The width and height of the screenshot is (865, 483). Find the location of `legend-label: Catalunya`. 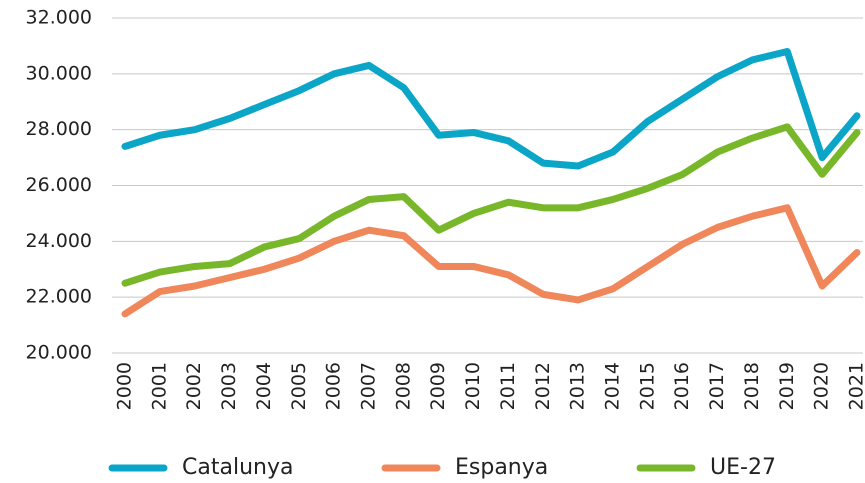

legend-label: Catalunya is located at coordinates (237, 467).